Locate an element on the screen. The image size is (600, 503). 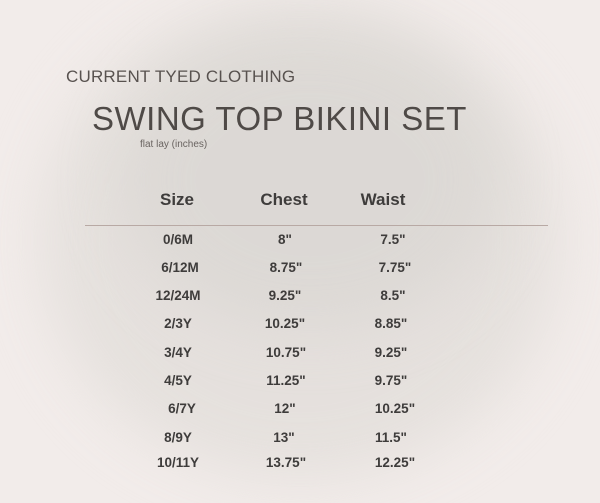
cell-waist: 12.25" is located at coordinates (395, 462).